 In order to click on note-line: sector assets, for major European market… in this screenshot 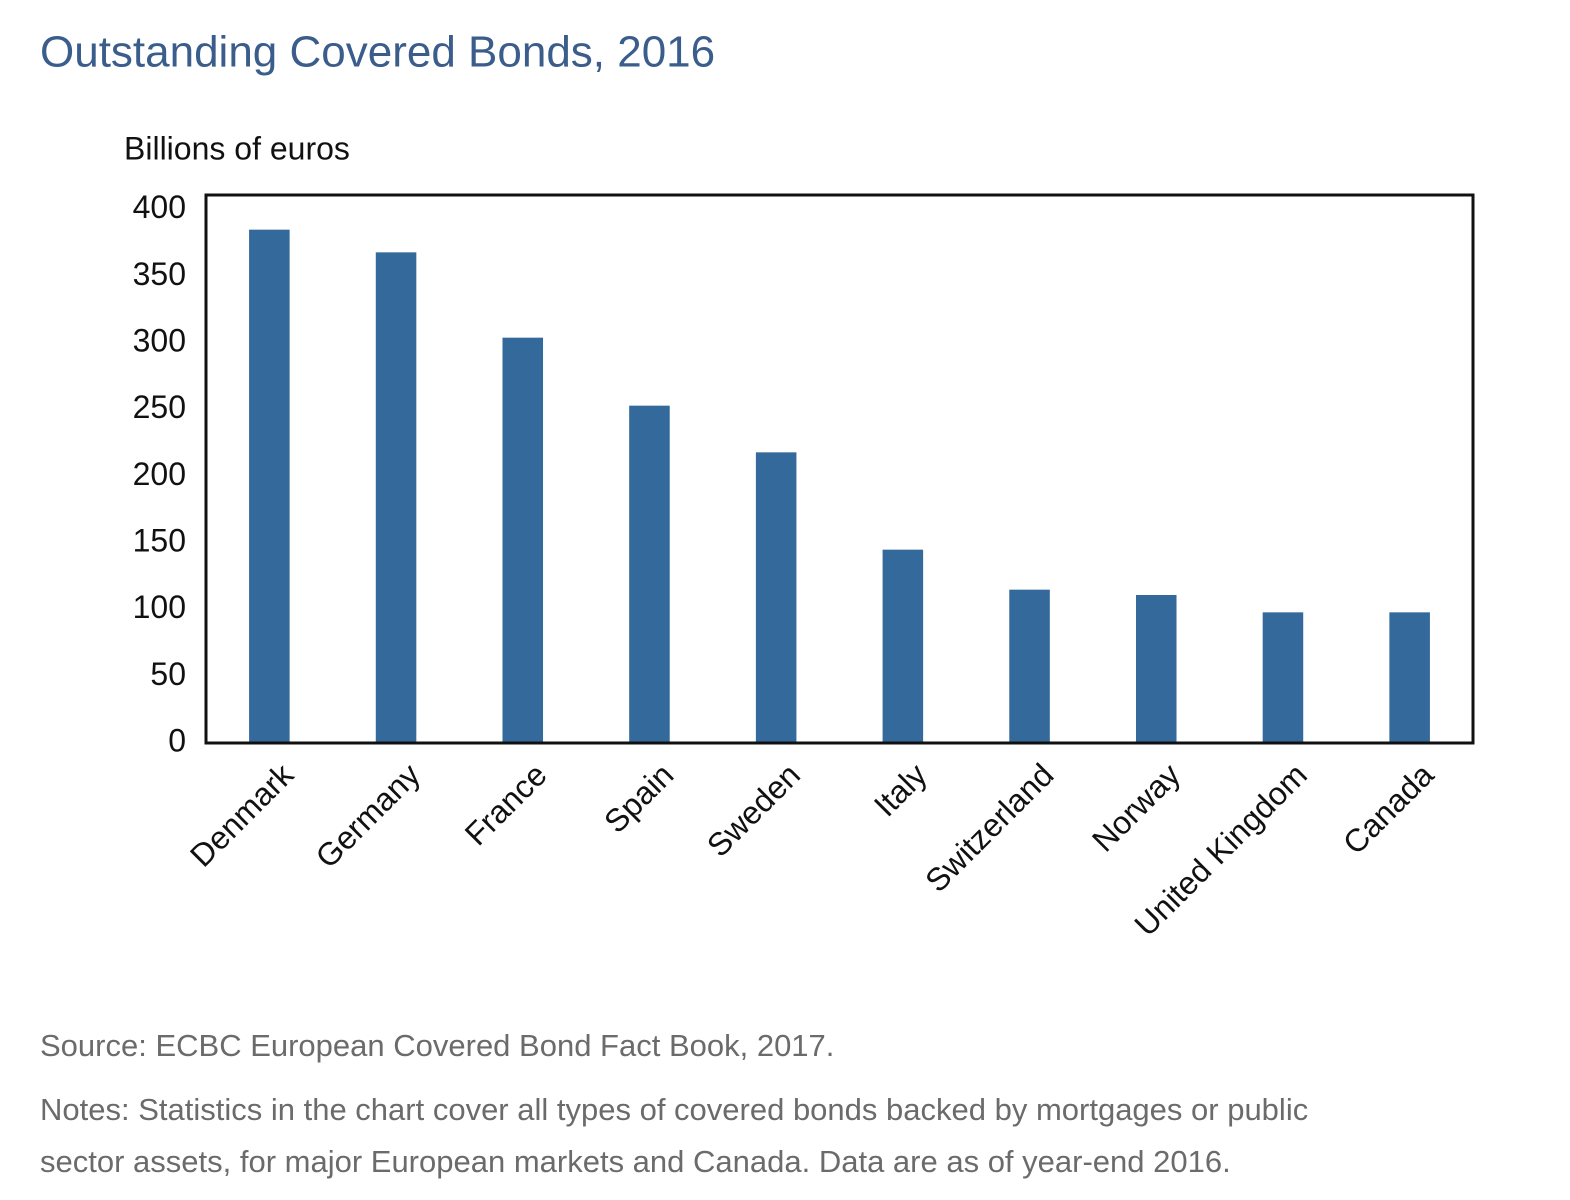, I will do `click(635, 1161)`.